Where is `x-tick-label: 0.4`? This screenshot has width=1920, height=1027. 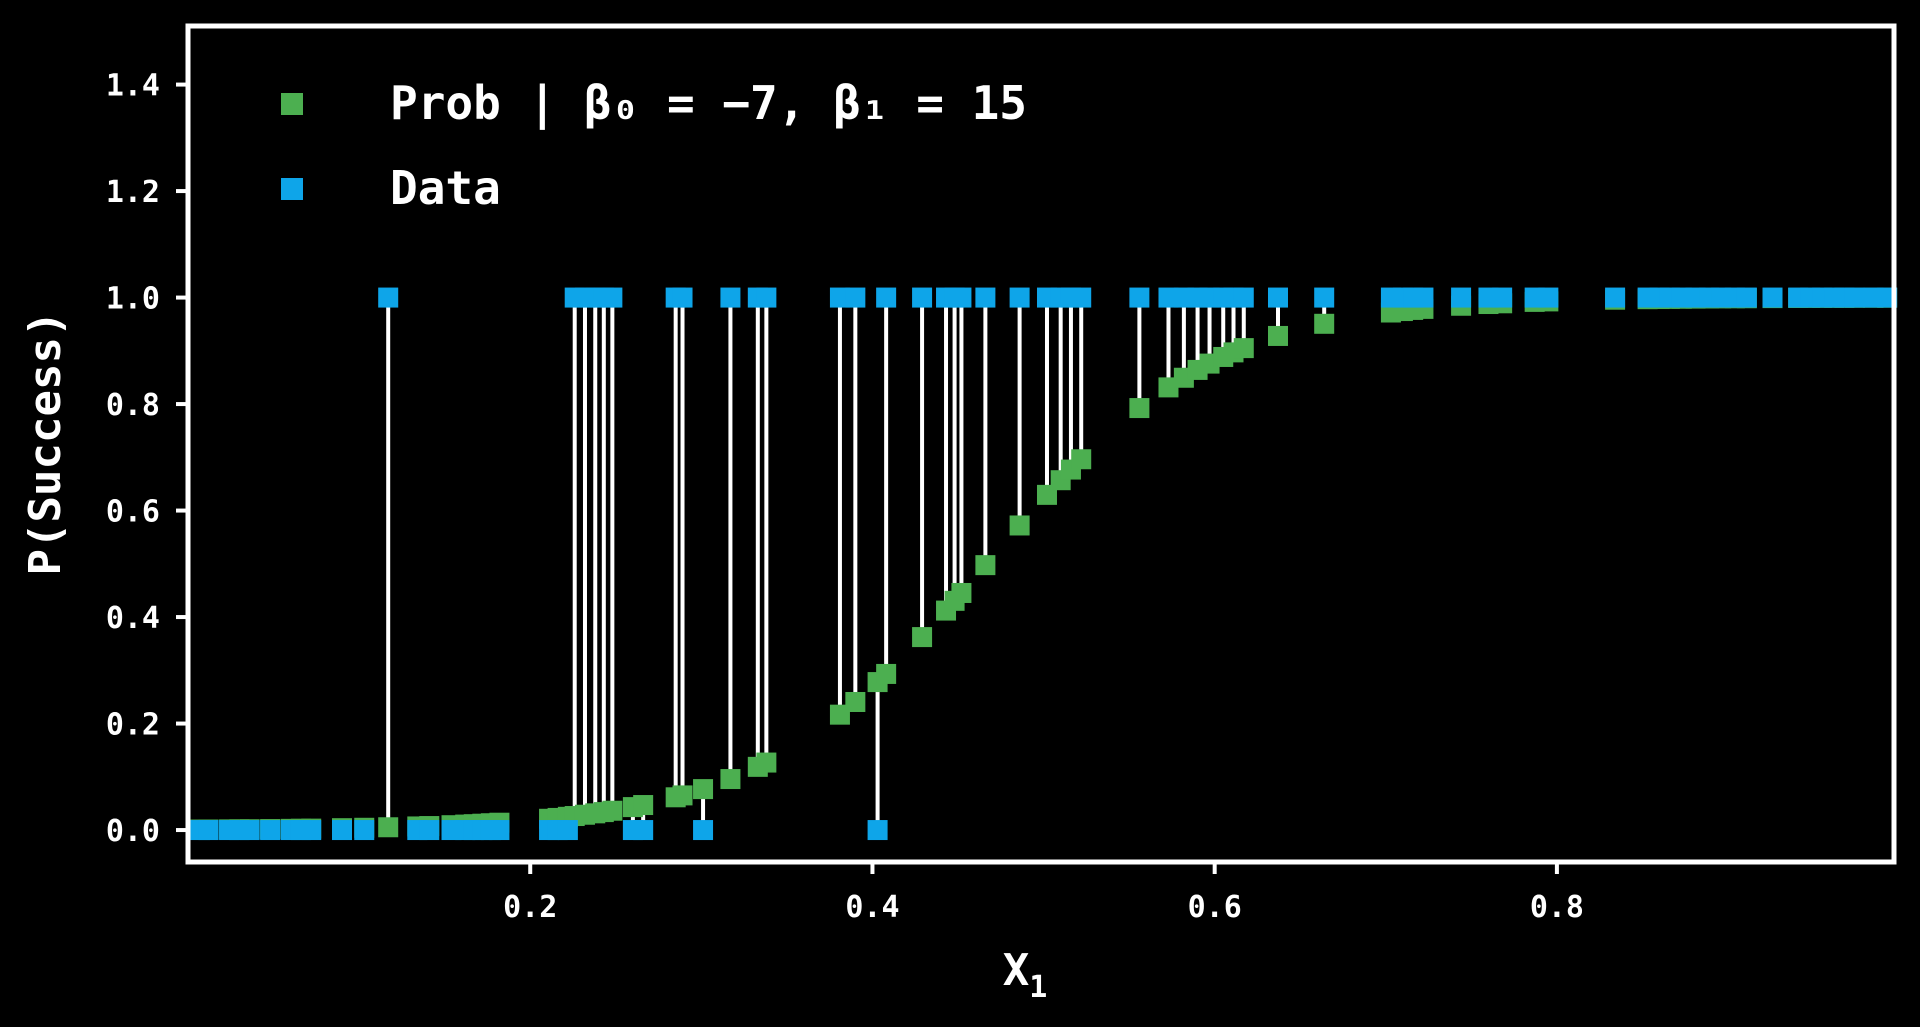 x-tick-label: 0.4 is located at coordinates (872, 907).